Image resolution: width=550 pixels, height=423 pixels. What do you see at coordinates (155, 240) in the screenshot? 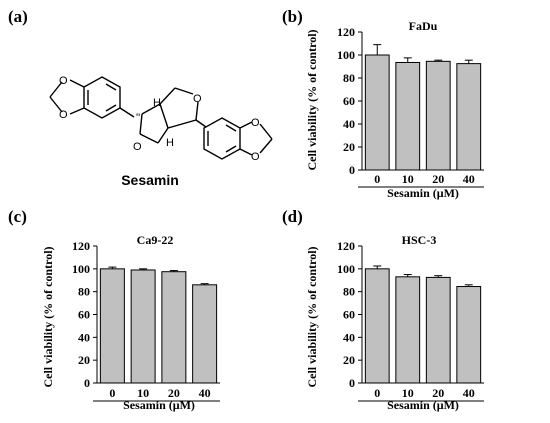
I see `chart-title-c: Ca9-22` at bounding box center [155, 240].